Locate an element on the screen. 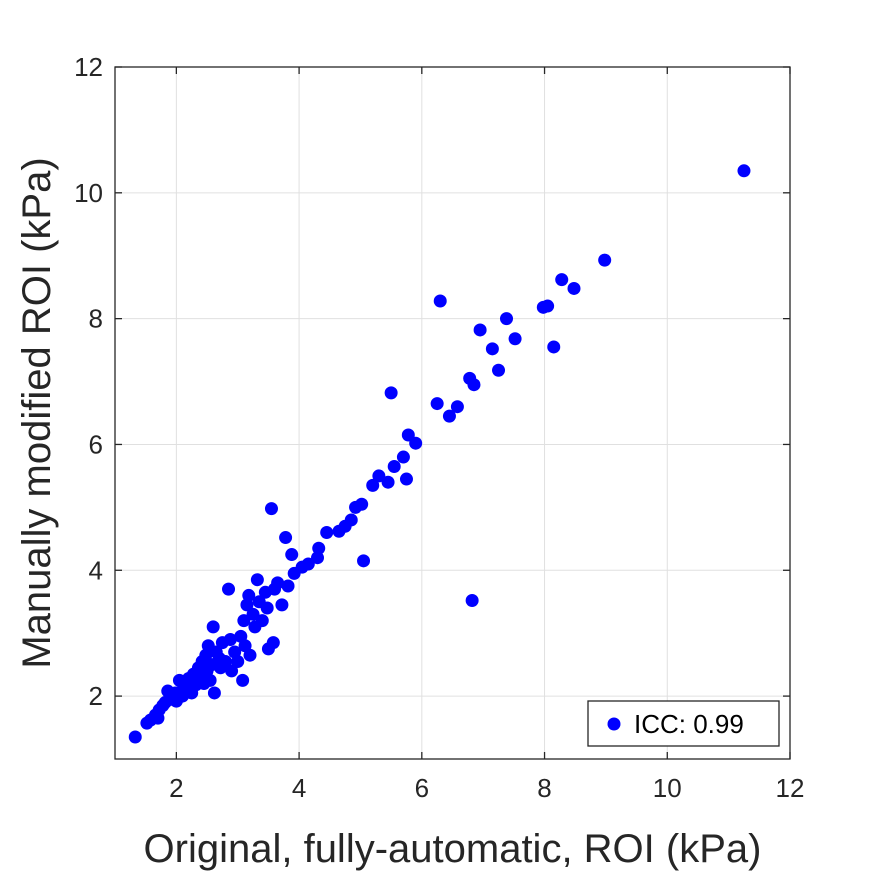  y-tick-label: 6 is located at coordinates (96, 444).